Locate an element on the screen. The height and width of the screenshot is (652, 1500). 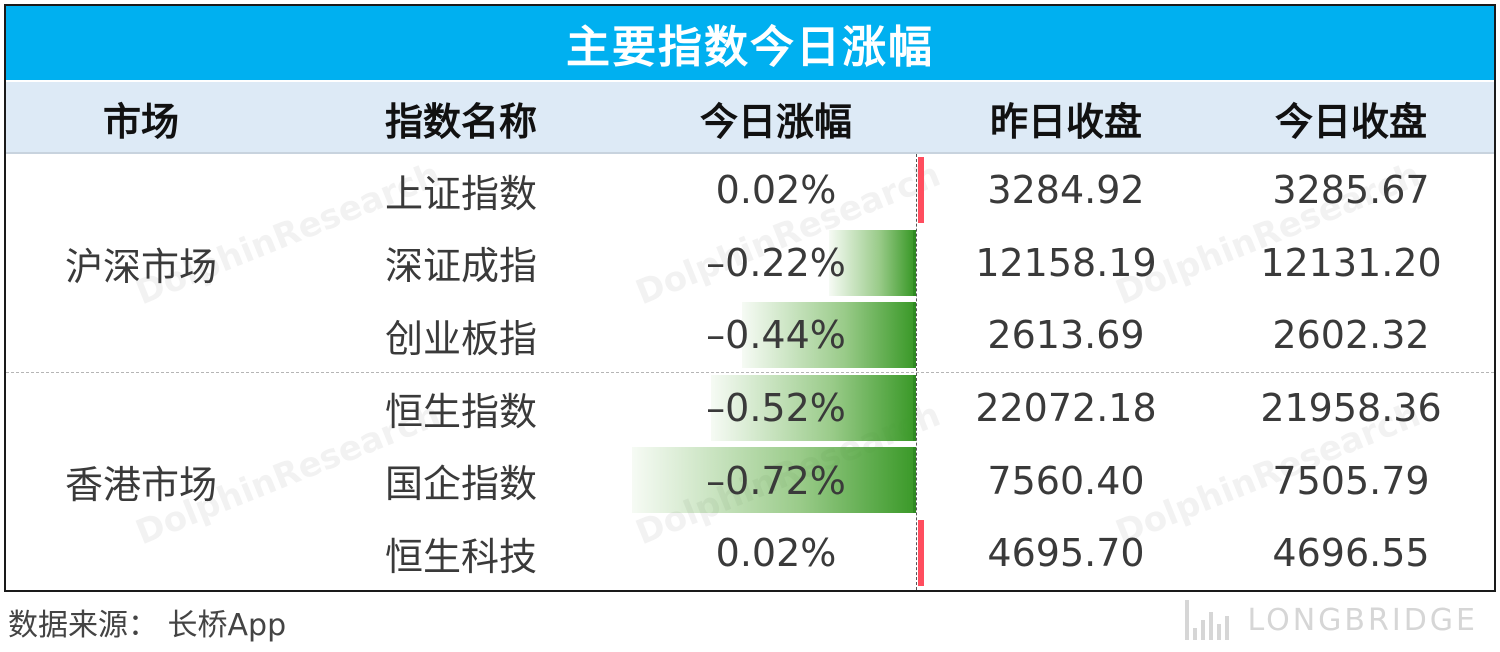
index-name-cell: 恒生指数 is located at coordinates (460, 411).